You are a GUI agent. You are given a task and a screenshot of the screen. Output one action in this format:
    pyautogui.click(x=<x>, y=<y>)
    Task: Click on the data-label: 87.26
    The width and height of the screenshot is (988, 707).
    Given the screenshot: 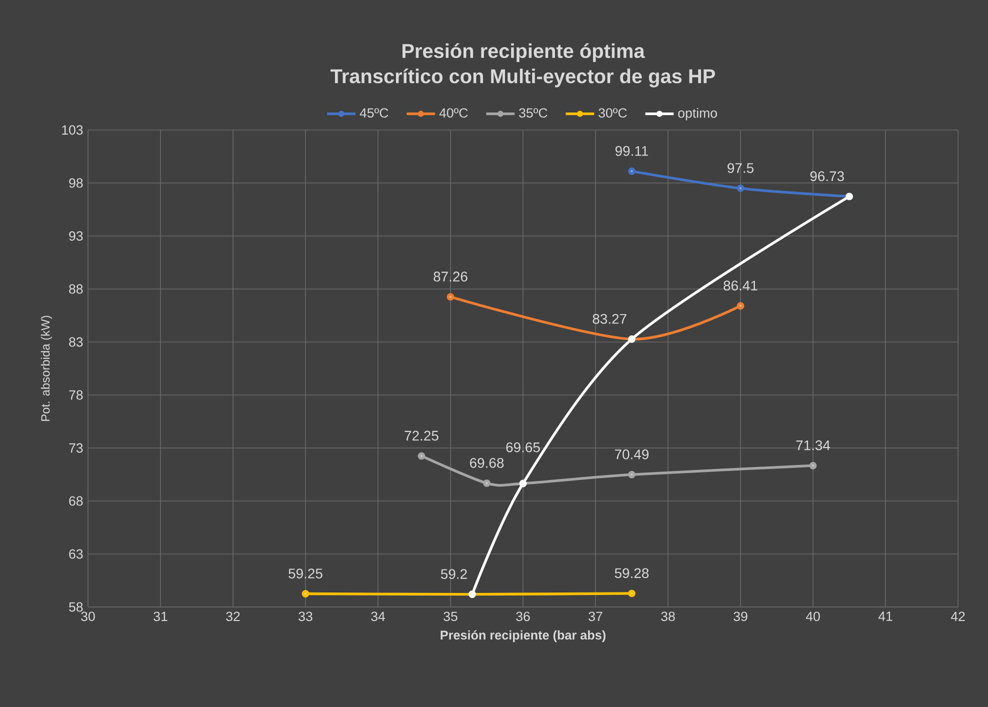 What is the action you would take?
    pyautogui.click(x=451, y=277)
    